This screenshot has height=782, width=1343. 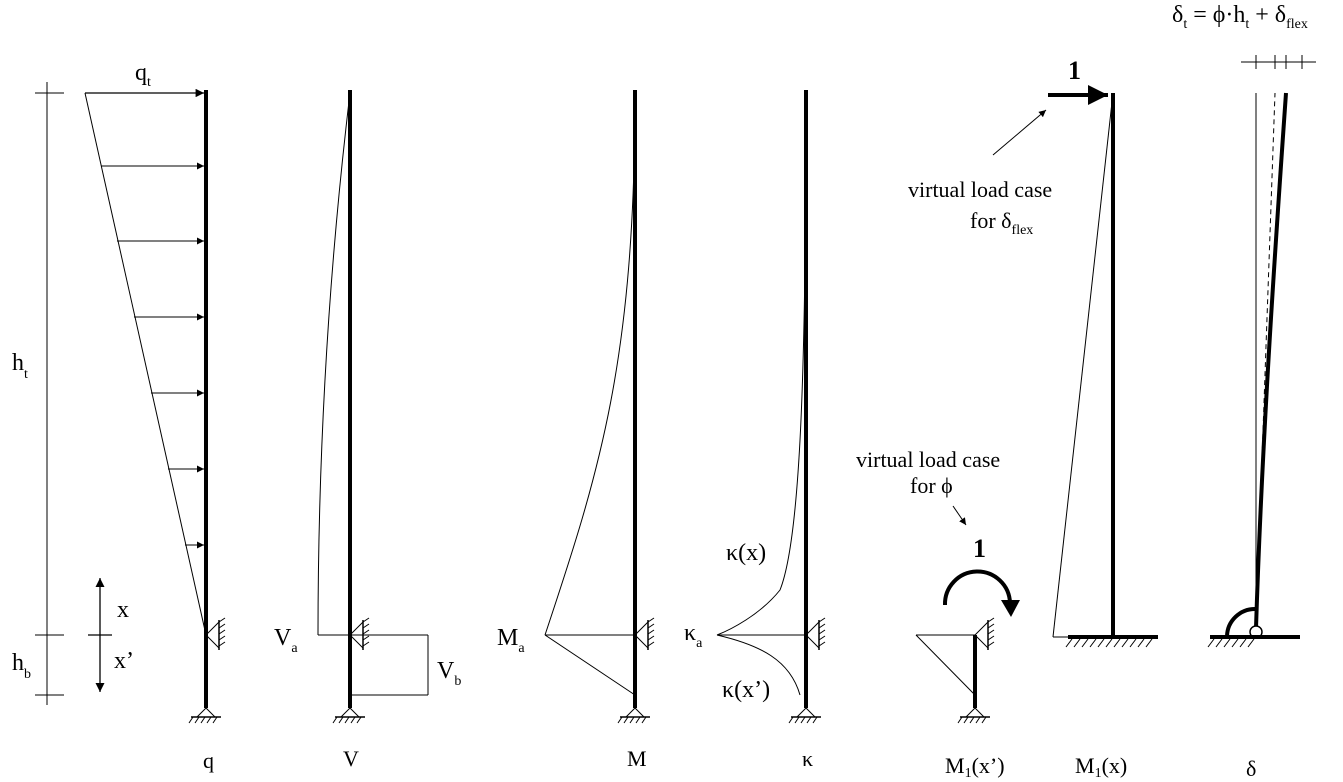 What do you see at coordinates (286, 640) in the screenshot?
I see `va-label: Va` at bounding box center [286, 640].